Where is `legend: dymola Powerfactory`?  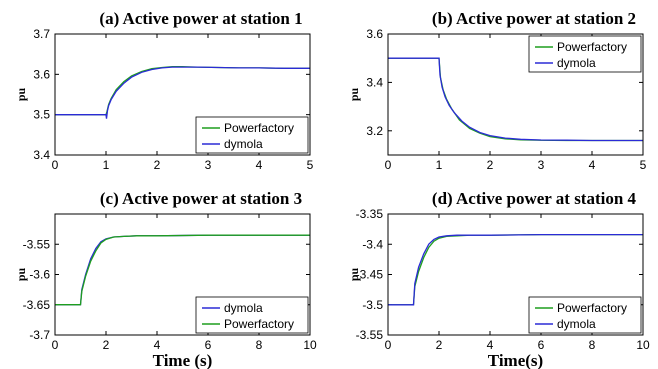 legend: dymola Powerfactory is located at coordinates (252, 315).